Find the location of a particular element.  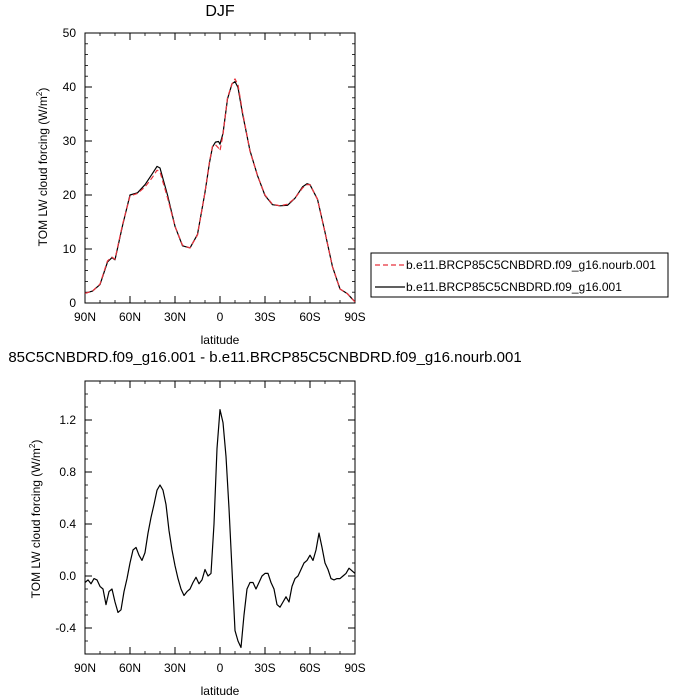

top-y-tick-label: 10 is located at coordinates (70, 249).